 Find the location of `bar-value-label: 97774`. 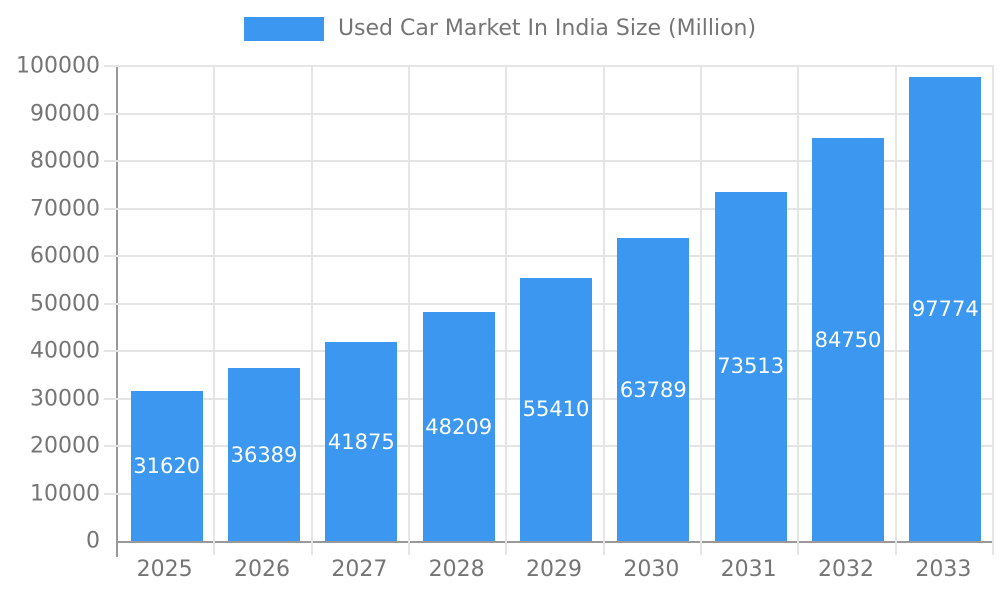

bar-value-label: 97774 is located at coordinates (945, 308).